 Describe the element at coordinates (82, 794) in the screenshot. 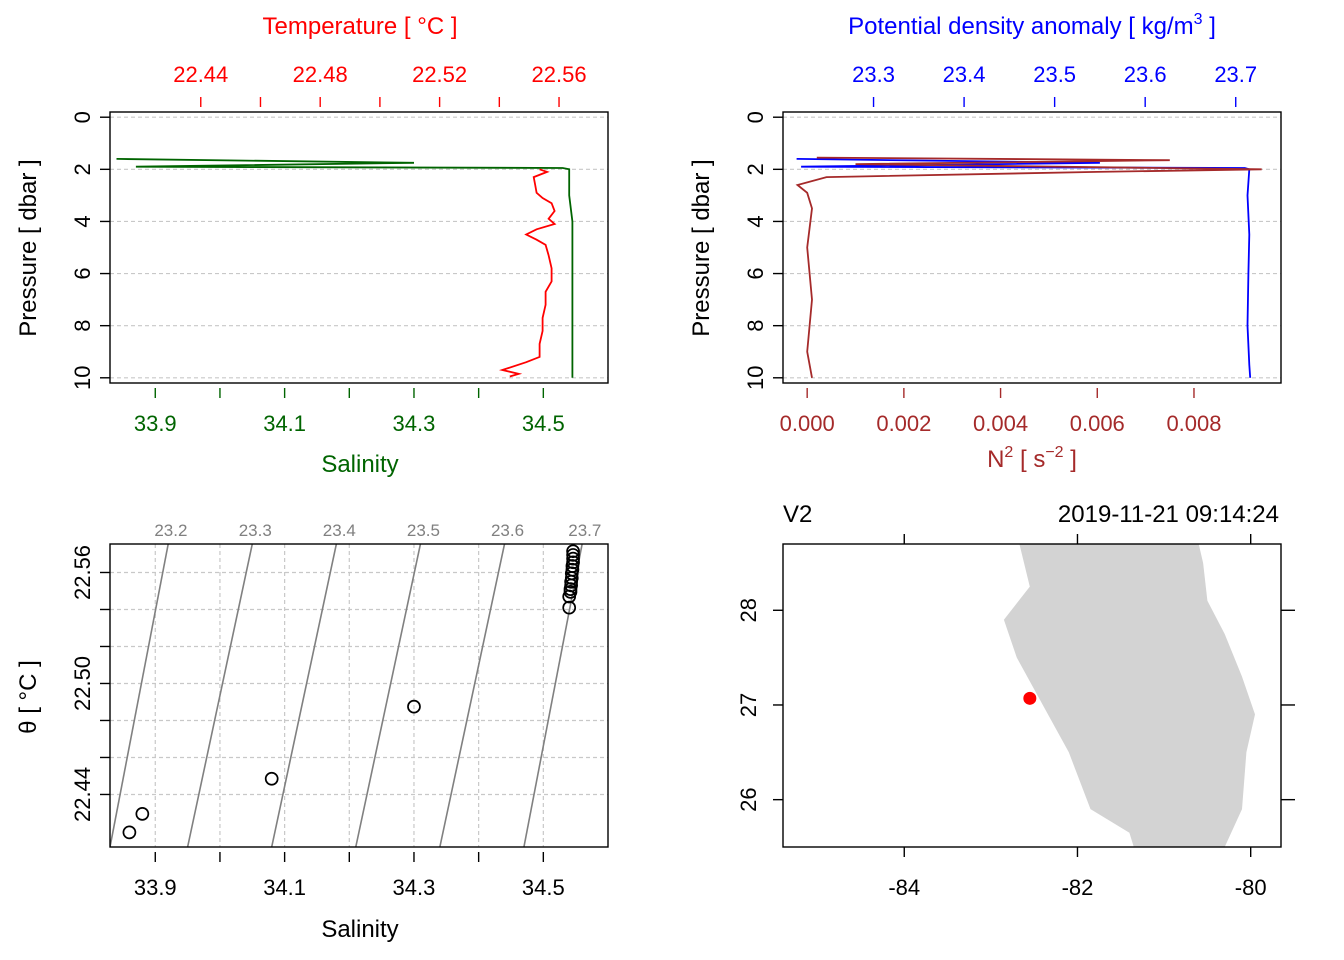

I see `theta-tick-label: 22.44` at that location.